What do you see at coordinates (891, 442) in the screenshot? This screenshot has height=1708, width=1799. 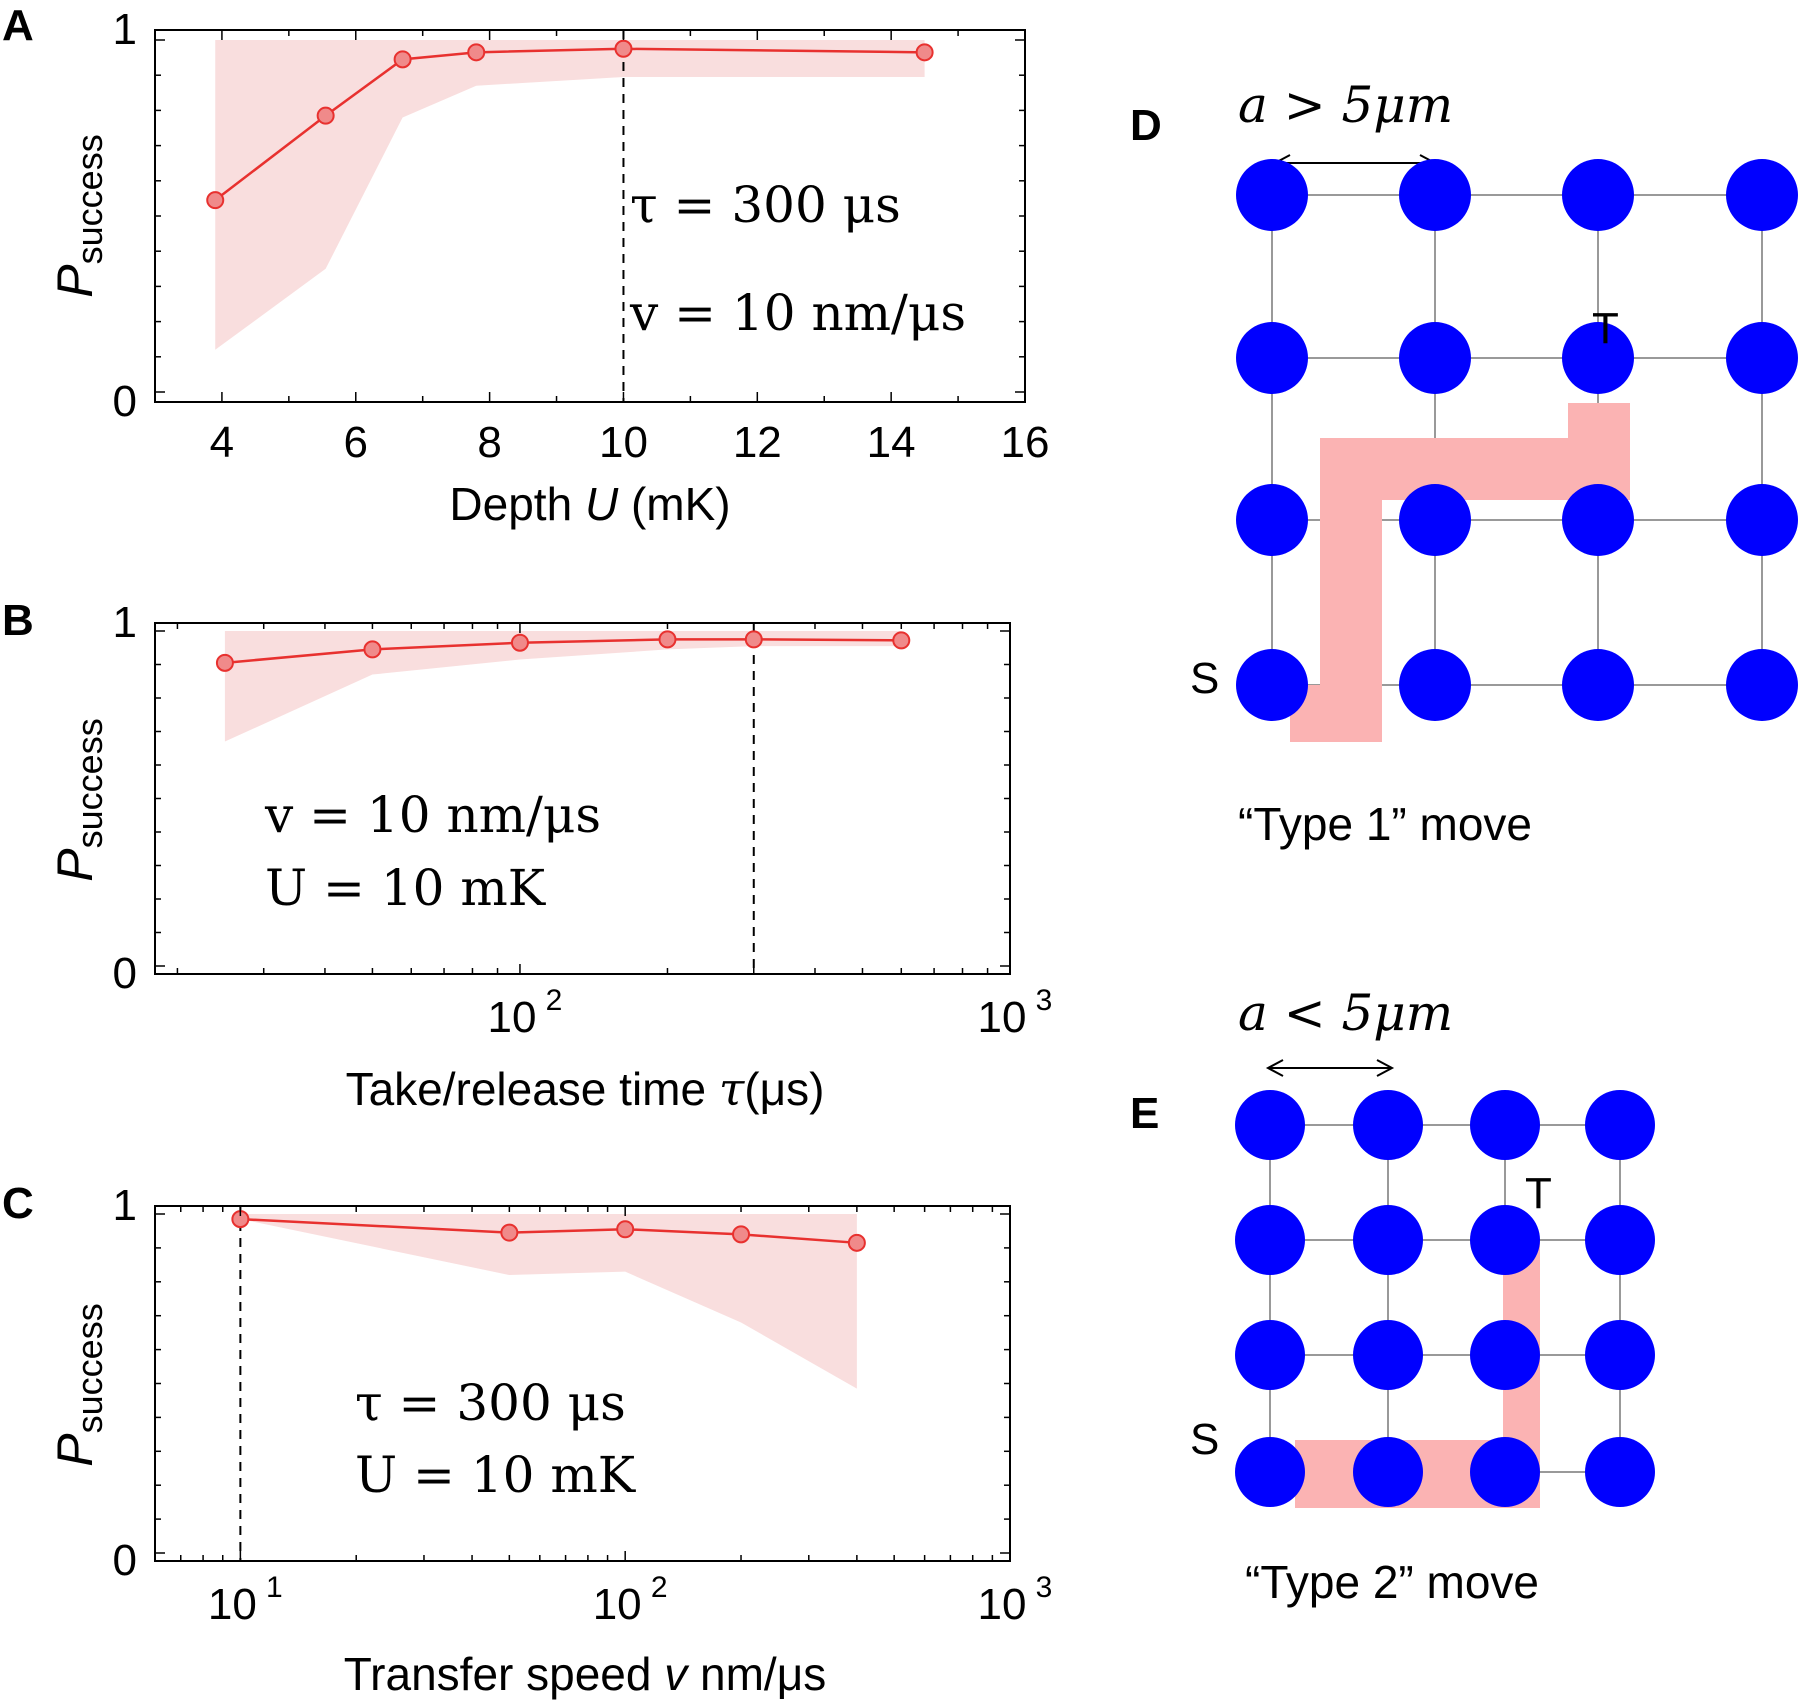 I see `x-tick-label: 14` at bounding box center [891, 442].